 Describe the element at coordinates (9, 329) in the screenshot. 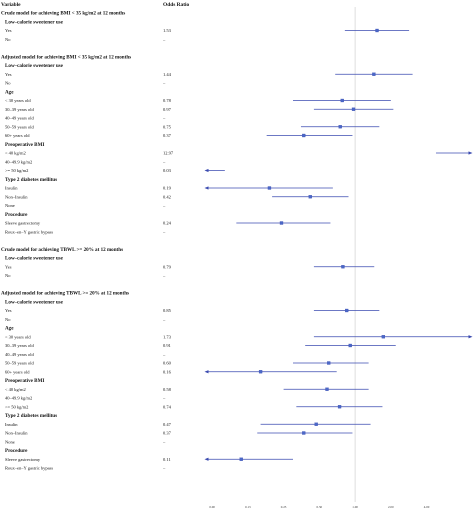

I see `group-label: Age` at that location.